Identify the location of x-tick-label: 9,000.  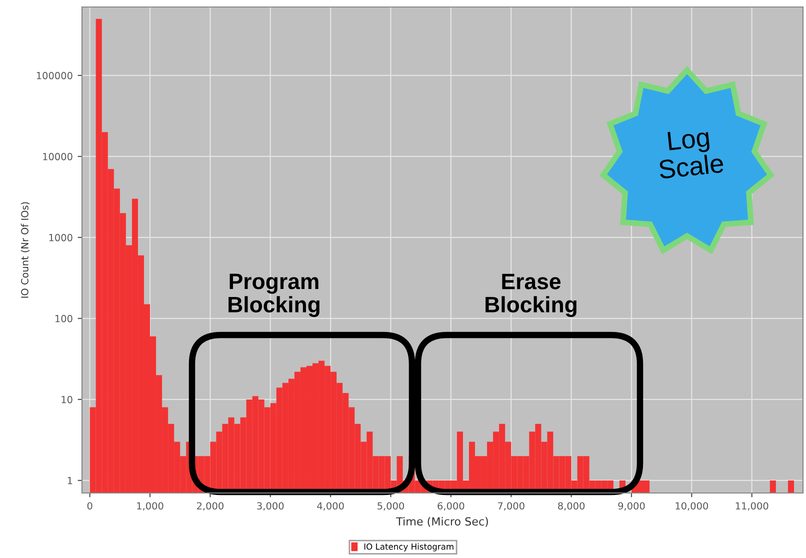
(631, 506).